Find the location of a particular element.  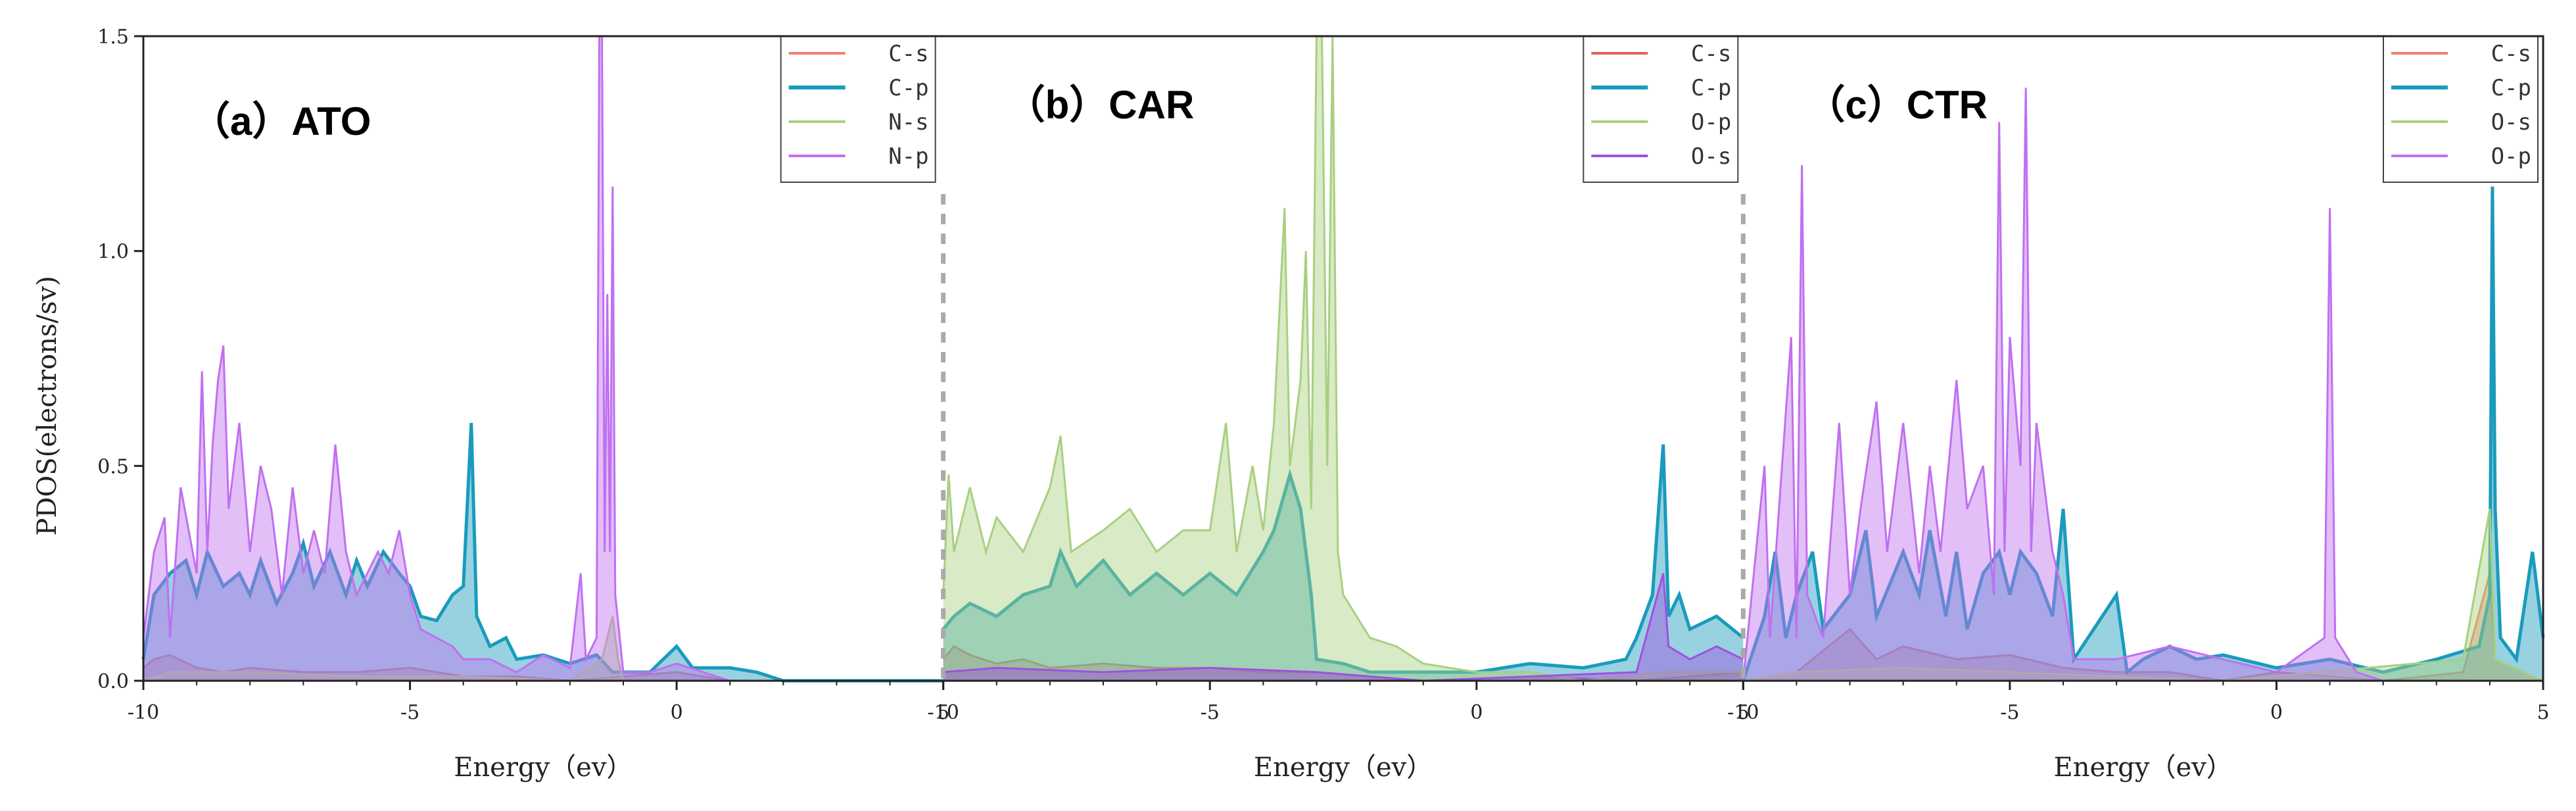

series-line-C-p is located at coordinates (1343, 559).